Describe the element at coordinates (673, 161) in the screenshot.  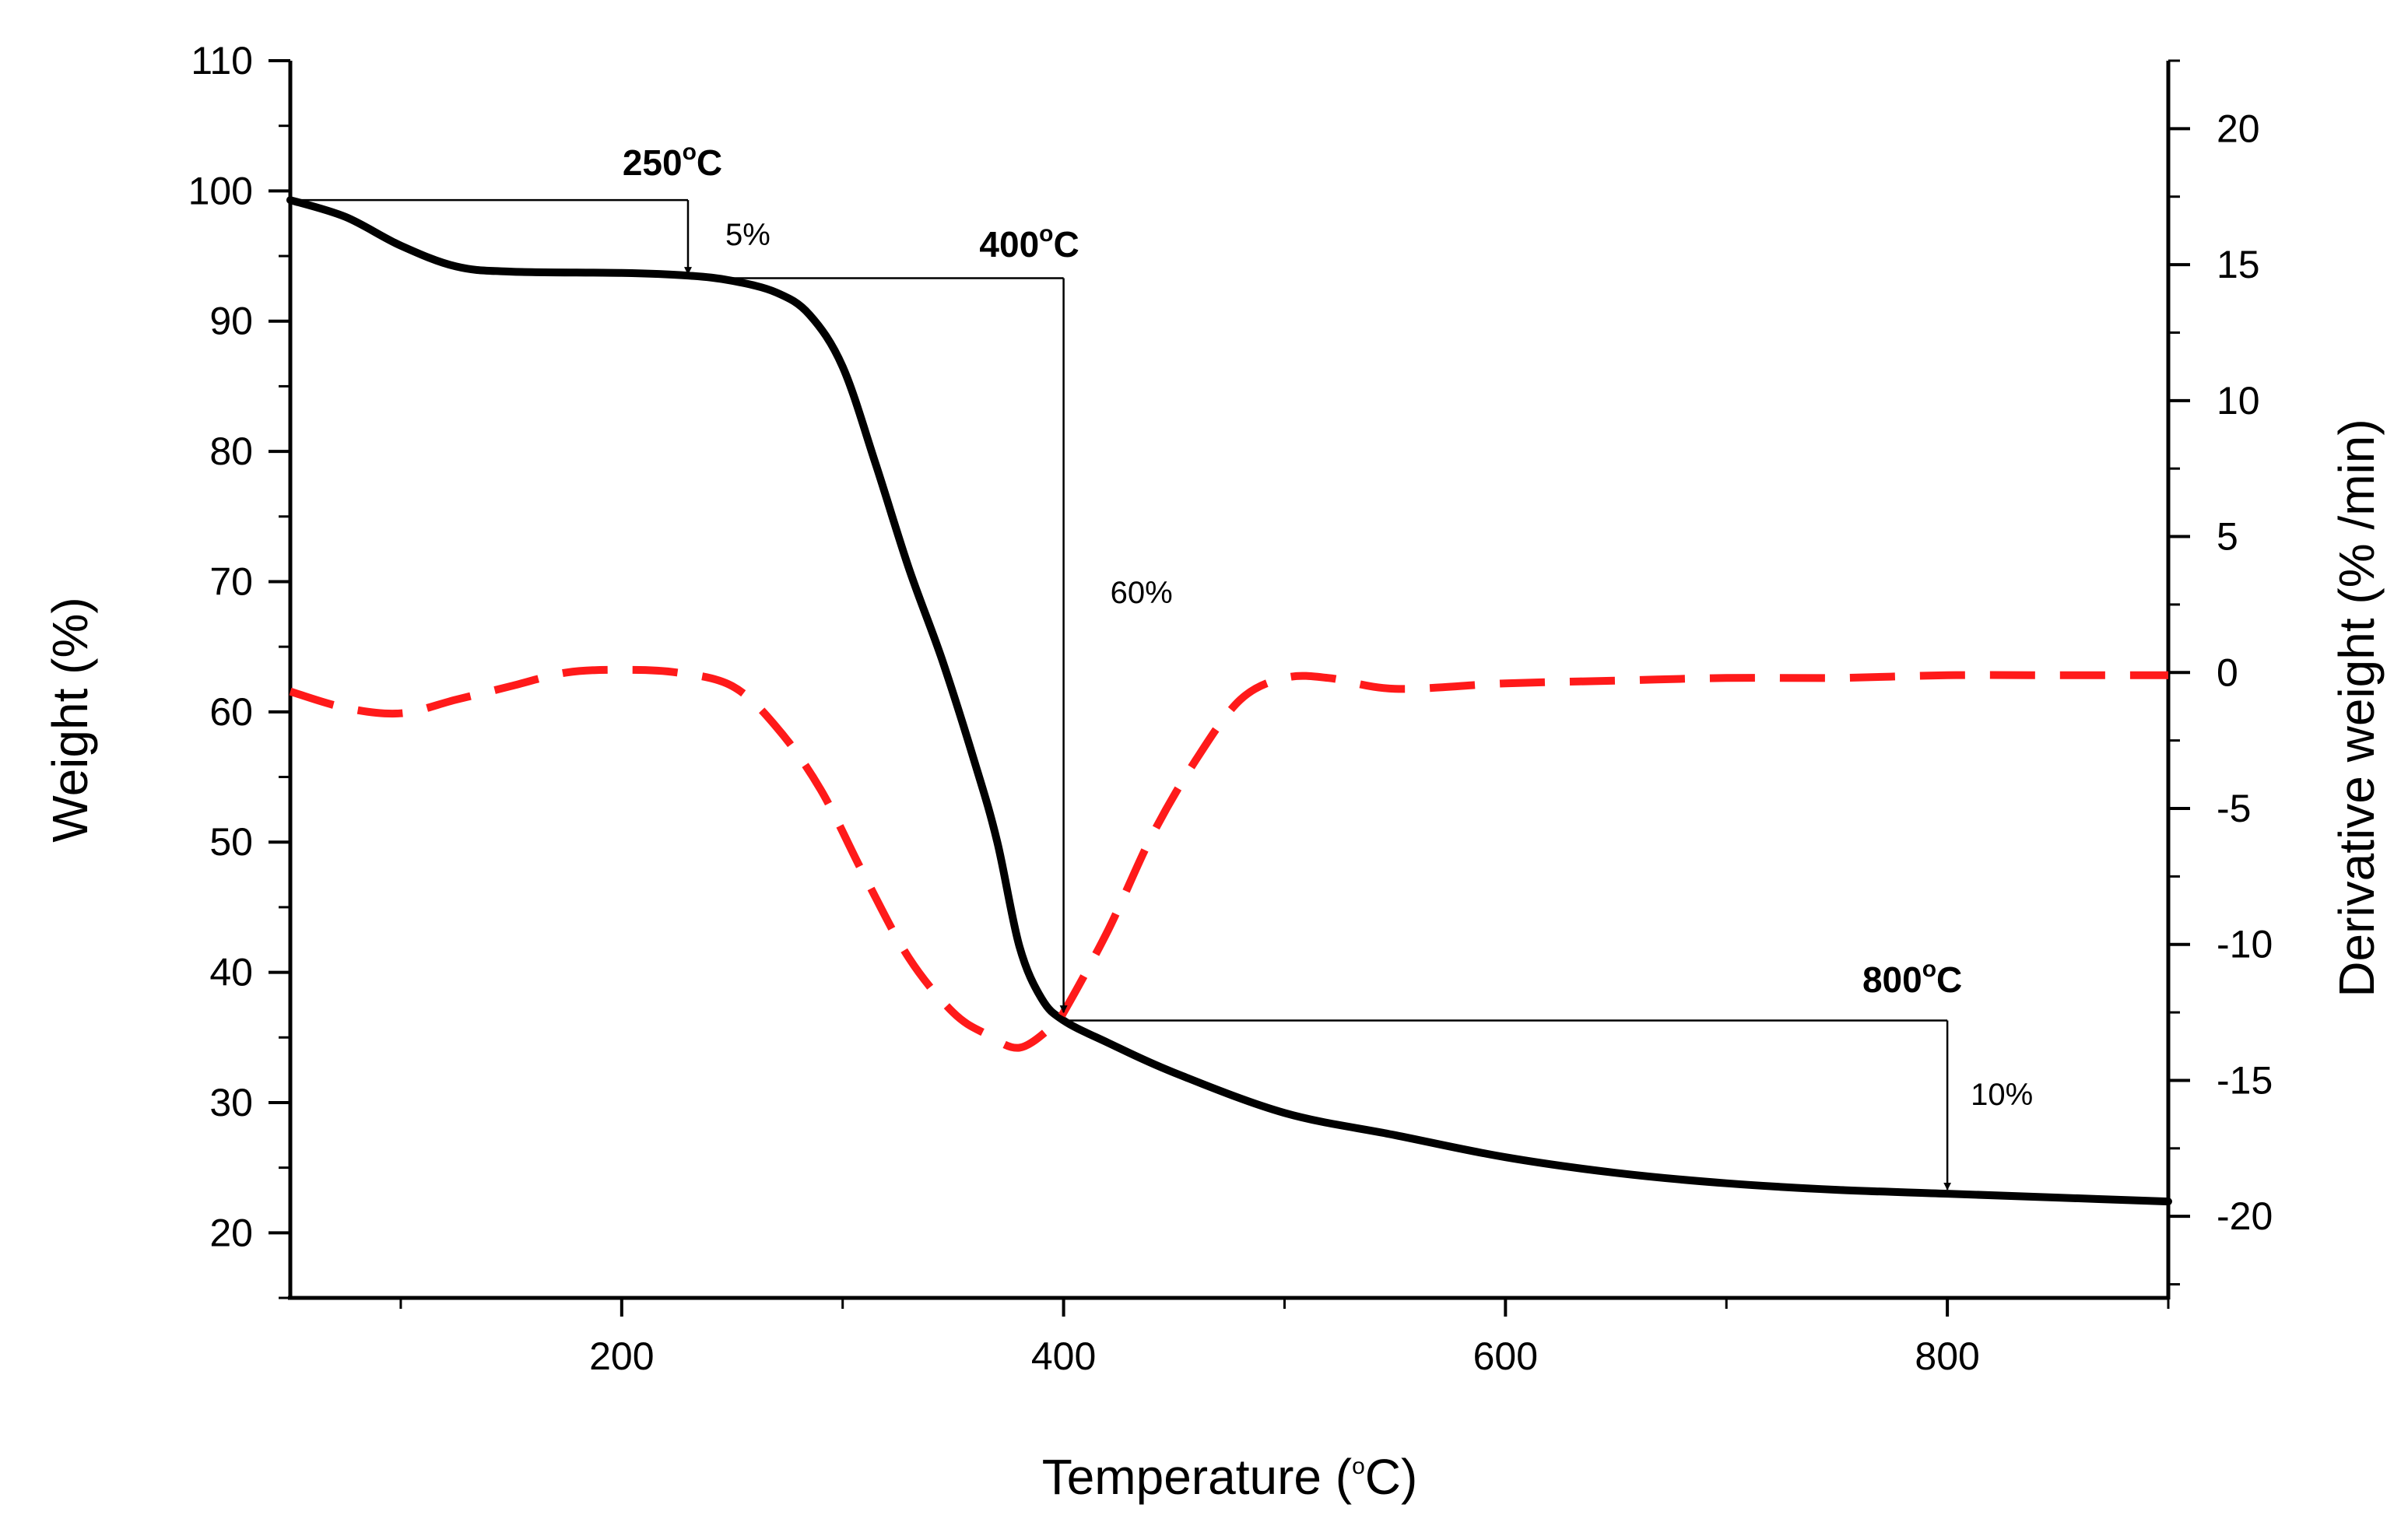
I see `annotation-0-temperature-label: 250oC` at that location.